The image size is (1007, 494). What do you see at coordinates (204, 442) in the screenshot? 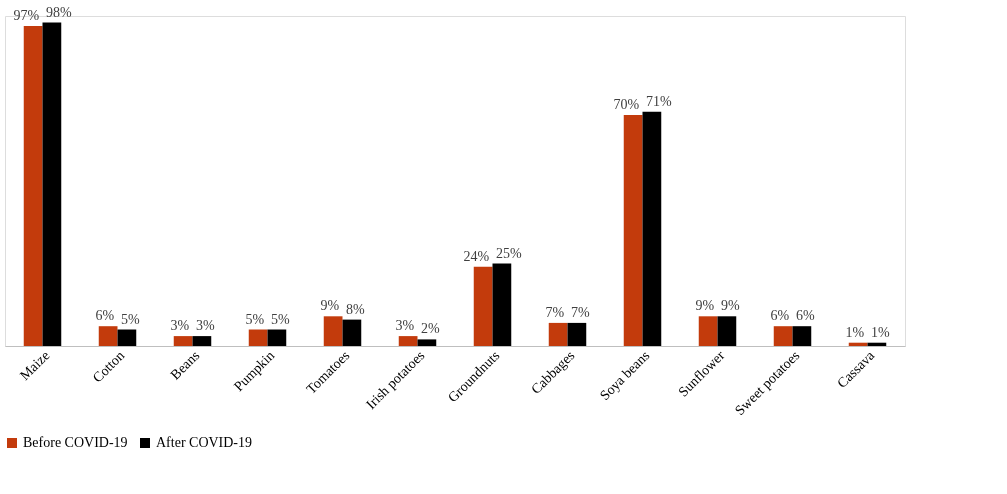
I see `legend-label: After COVID-19` at bounding box center [204, 442].